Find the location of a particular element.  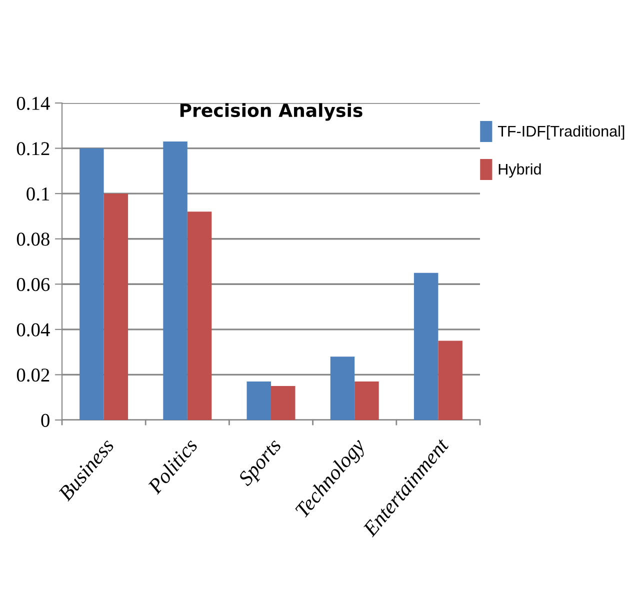

y-tick-label: 0.14 is located at coordinates (33, 103).